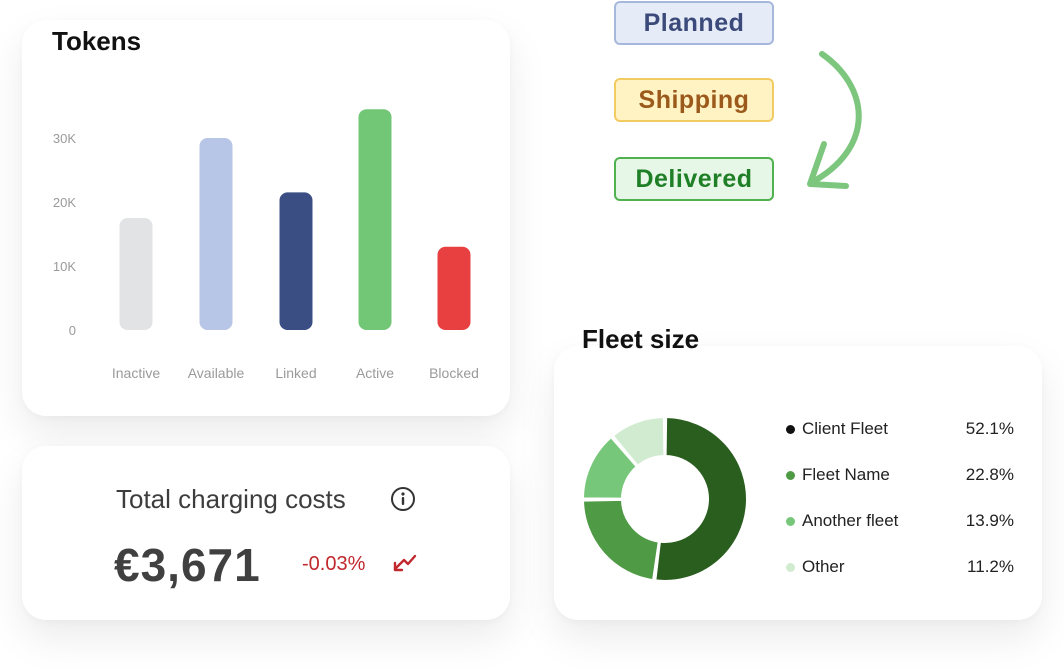  What do you see at coordinates (834, 120) in the screenshot?
I see `curved-arrow-icon` at bounding box center [834, 120].